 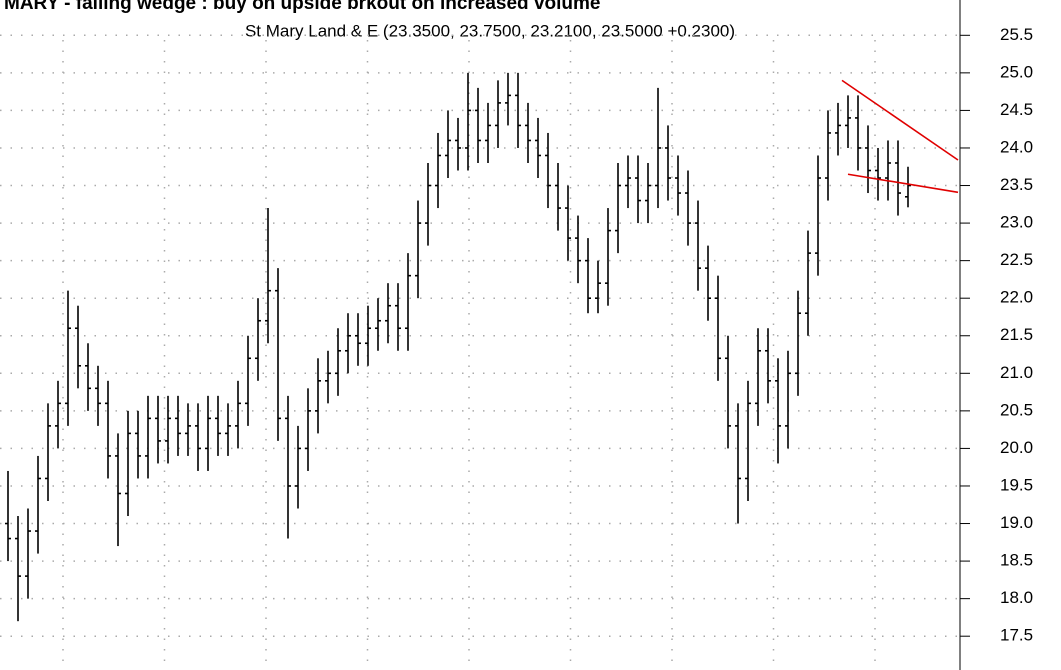 What do you see at coordinates (1016, 597) in the screenshot?
I see `y-tick-label: 18.0` at bounding box center [1016, 597].